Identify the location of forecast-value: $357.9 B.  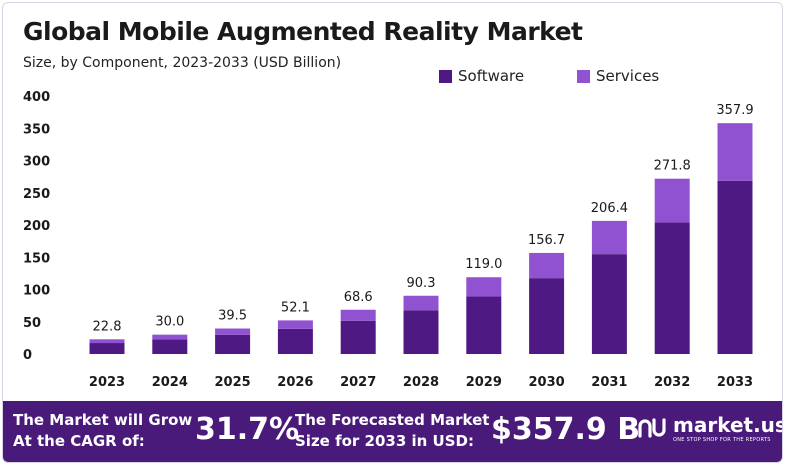
(566, 429).